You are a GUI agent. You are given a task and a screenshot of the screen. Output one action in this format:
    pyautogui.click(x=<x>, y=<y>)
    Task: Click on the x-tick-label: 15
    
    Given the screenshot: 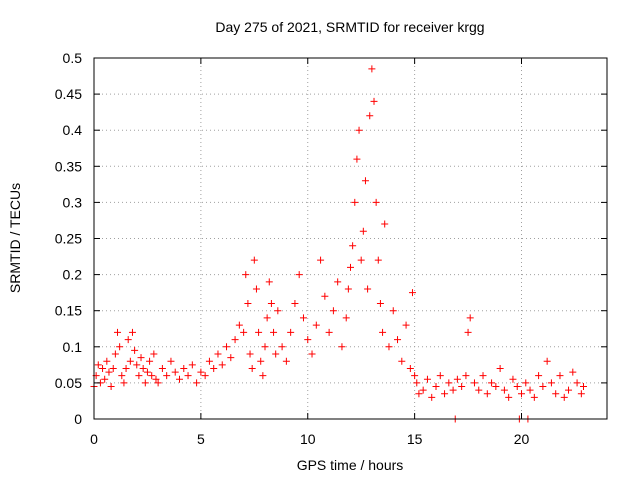 What is the action you would take?
    pyautogui.click(x=415, y=439)
    